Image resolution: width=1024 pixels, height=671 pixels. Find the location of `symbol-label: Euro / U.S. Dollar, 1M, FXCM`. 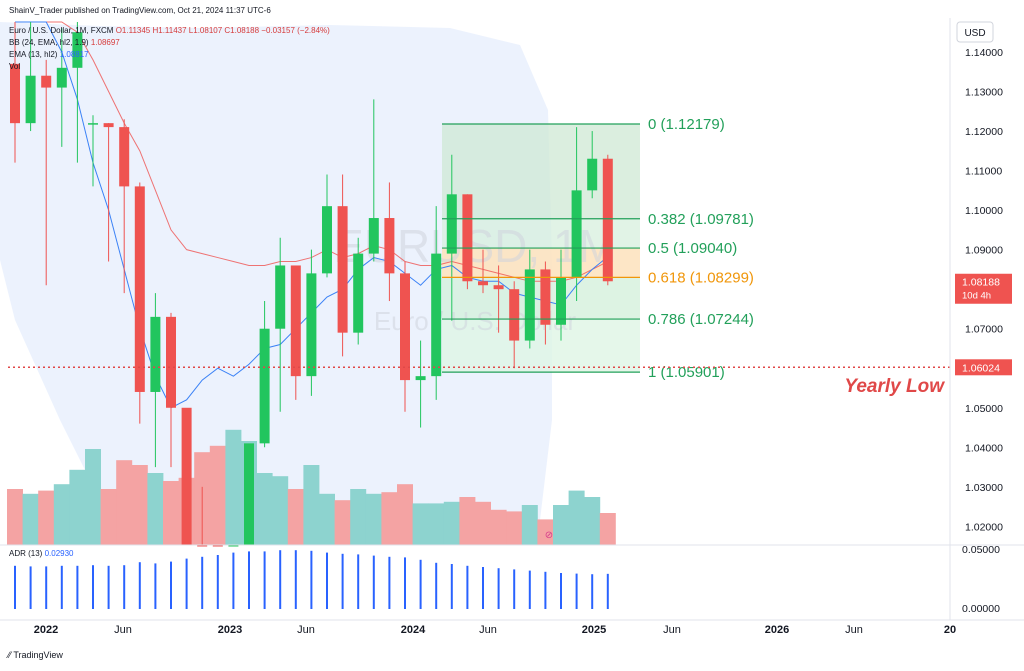

symbol-label: Euro / U.S. Dollar, 1M, FXCM is located at coordinates (61, 30).